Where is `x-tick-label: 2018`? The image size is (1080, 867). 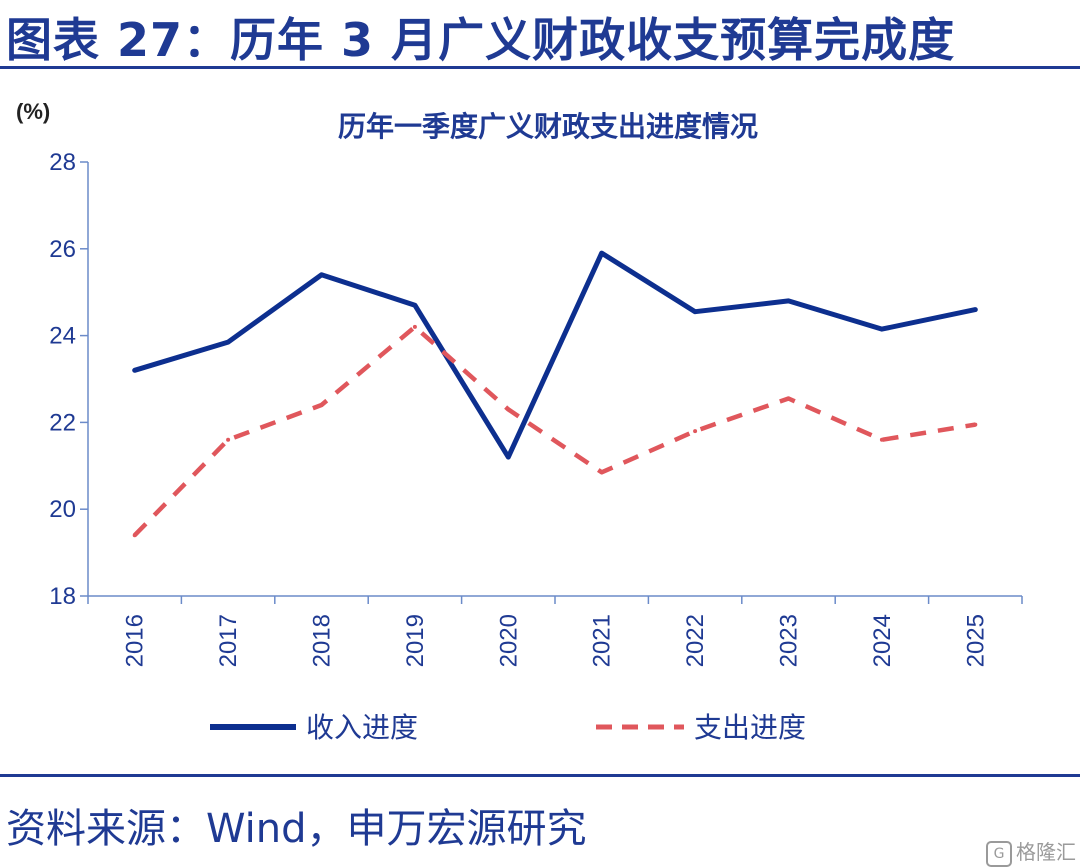 x-tick-label: 2018 is located at coordinates (322, 640).